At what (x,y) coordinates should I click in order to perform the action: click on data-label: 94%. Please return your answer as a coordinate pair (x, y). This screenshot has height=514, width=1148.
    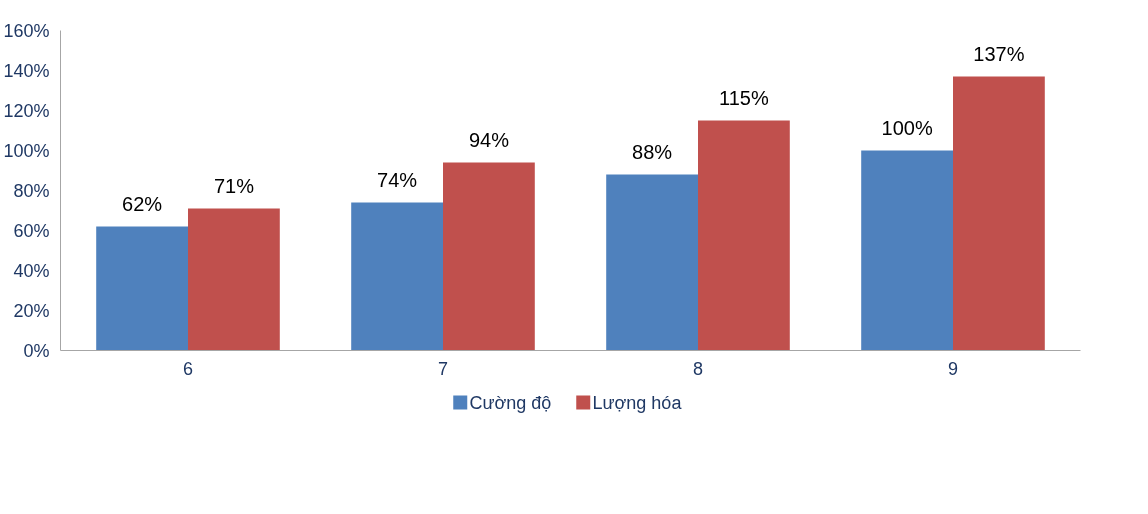
    Looking at the image, I should click on (489, 139).